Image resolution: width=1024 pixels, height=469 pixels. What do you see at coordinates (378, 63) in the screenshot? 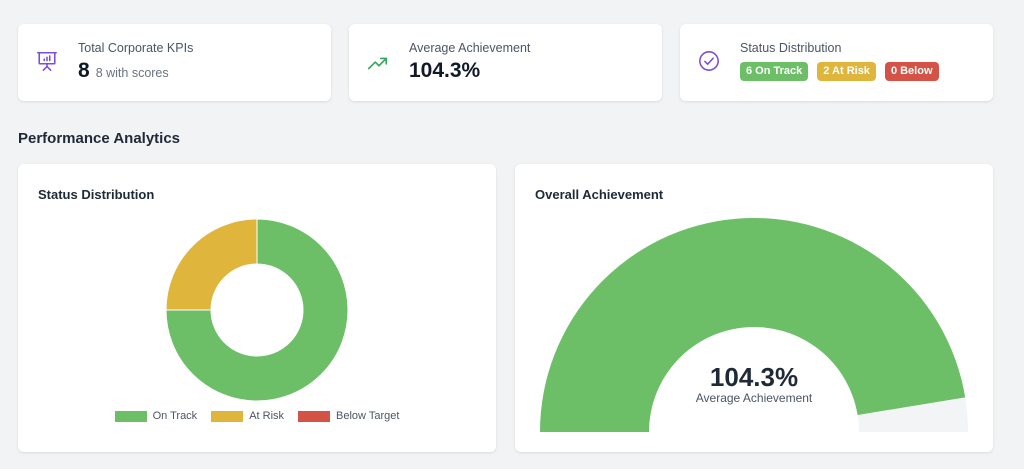
I see `trending-up-icon` at bounding box center [378, 63].